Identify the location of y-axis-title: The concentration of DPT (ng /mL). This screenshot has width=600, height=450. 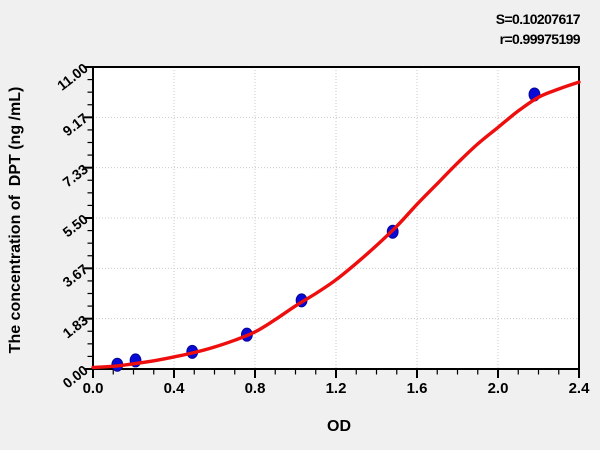
(15, 220).